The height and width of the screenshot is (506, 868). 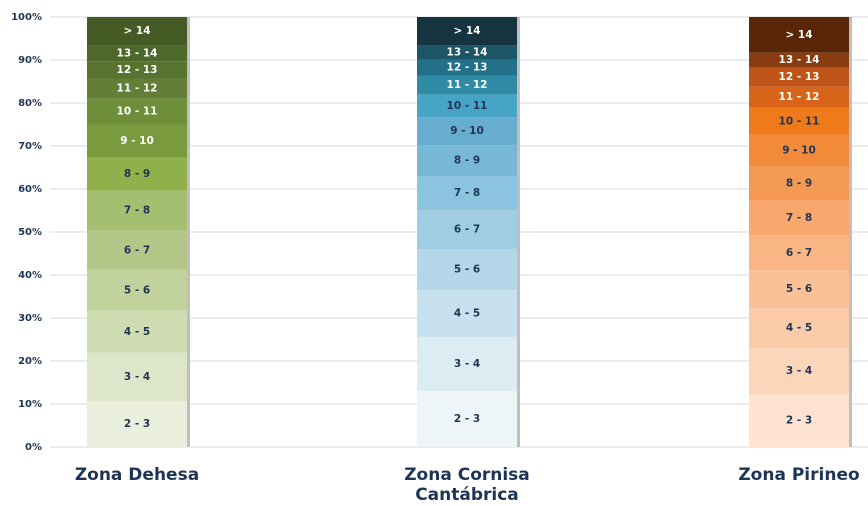 I want to click on y-tick-label: 80%, so click(x=30, y=103).